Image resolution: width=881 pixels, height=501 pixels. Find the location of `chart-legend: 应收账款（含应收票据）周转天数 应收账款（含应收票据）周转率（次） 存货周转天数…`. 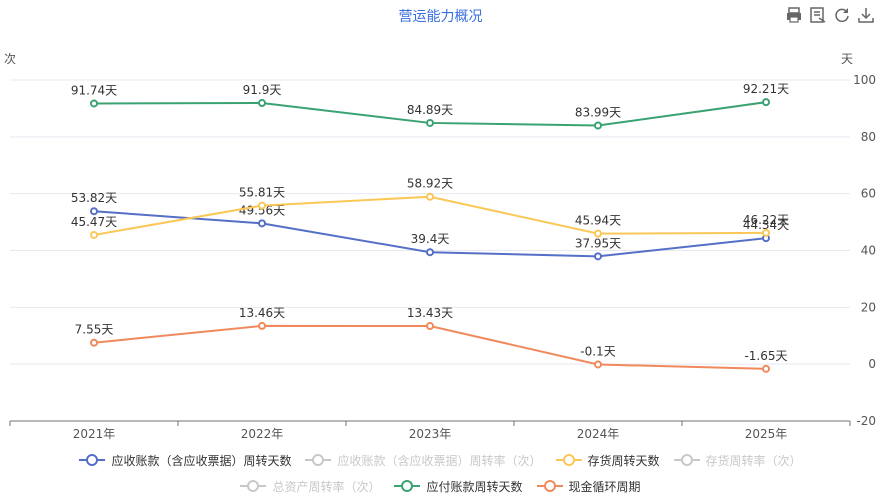

chart-legend: 应收账款（含应收票据）周转天数 应收账款（含应收票据）周转率（次） 存货周转天数… is located at coordinates (440, 473).